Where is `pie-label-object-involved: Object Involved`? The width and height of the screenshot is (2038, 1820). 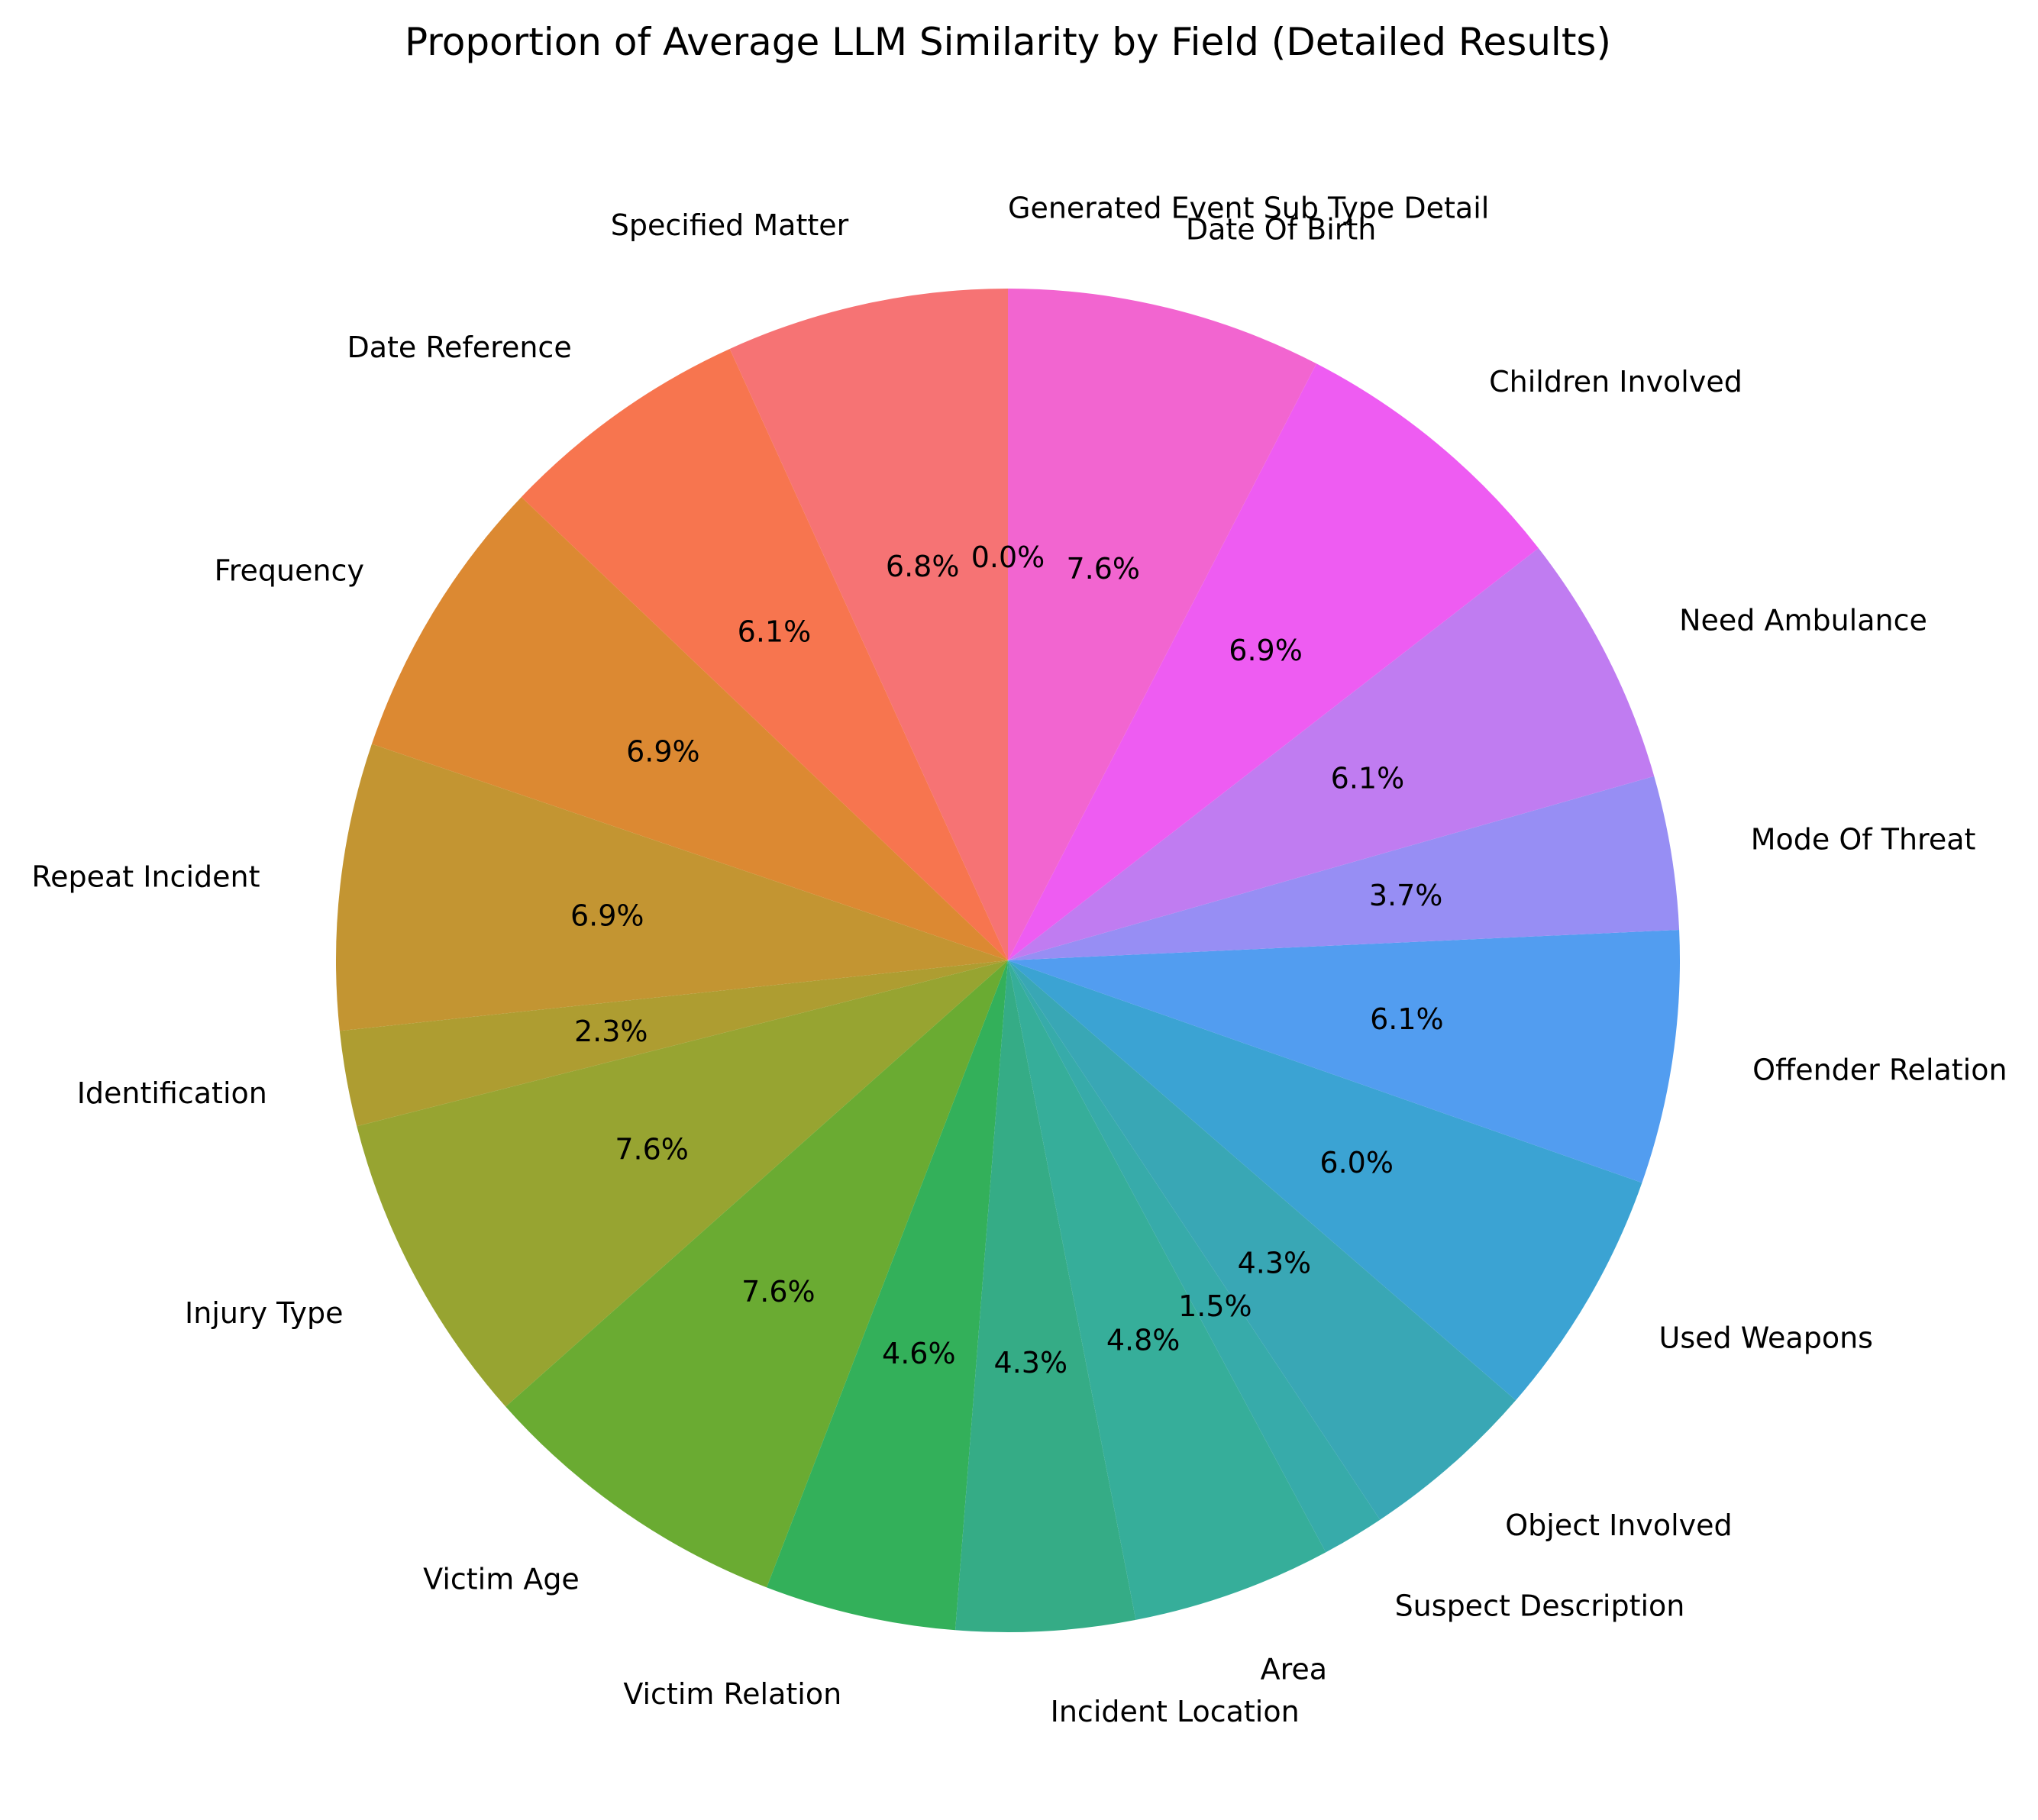 pie-label-object-involved: Object Involved is located at coordinates (1618, 1525).